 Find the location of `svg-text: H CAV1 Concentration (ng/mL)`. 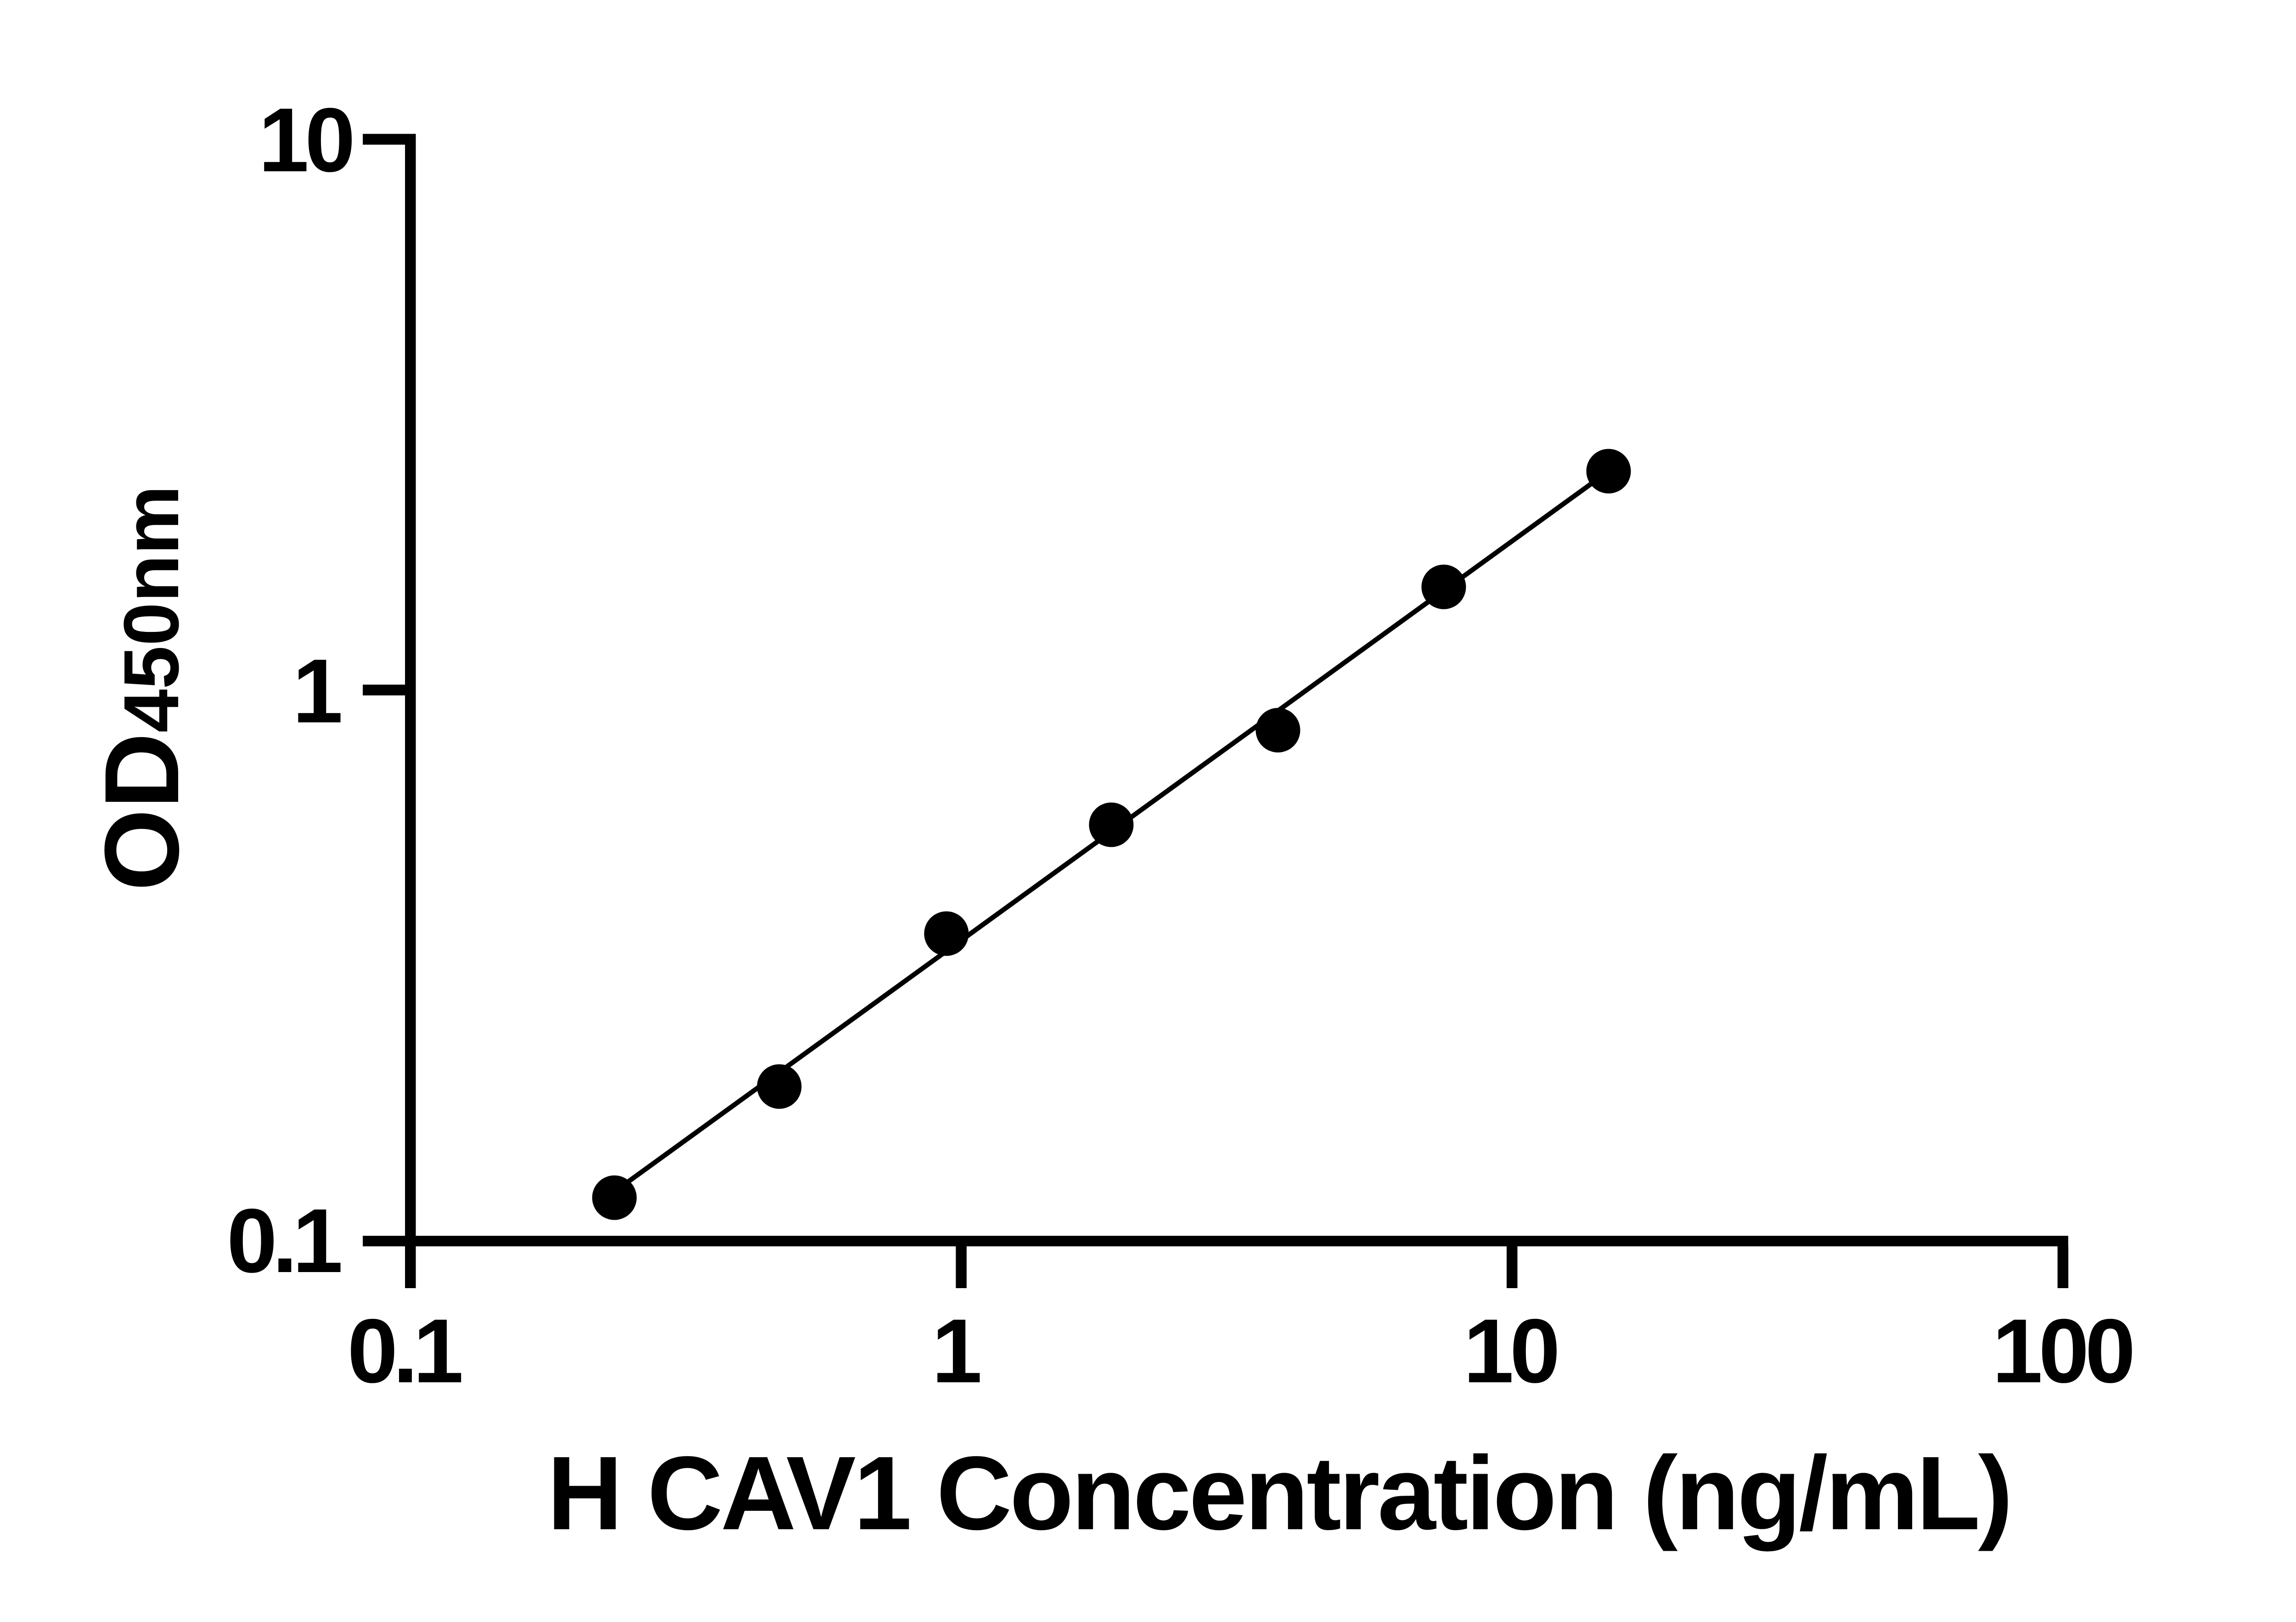

svg-text: H CAV1 Concentration (ng/mL) is located at coordinates (1278, 1493).